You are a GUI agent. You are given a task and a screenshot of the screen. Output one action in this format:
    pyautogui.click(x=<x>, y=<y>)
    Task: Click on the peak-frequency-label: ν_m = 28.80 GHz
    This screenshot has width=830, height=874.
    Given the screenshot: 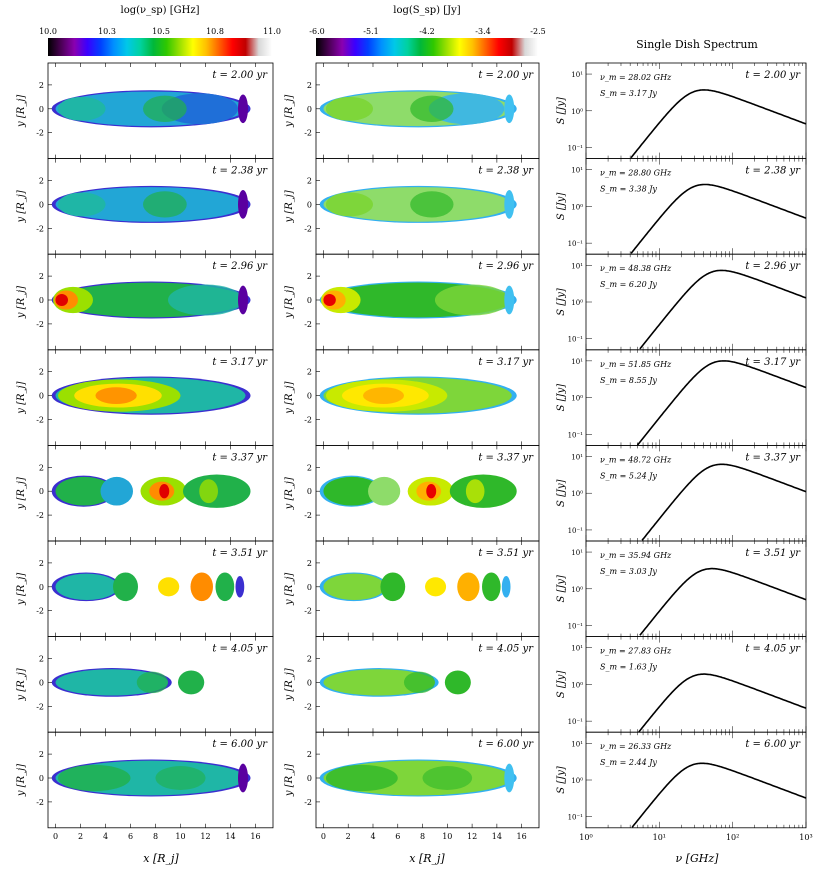 What is the action you would take?
    pyautogui.click(x=636, y=173)
    